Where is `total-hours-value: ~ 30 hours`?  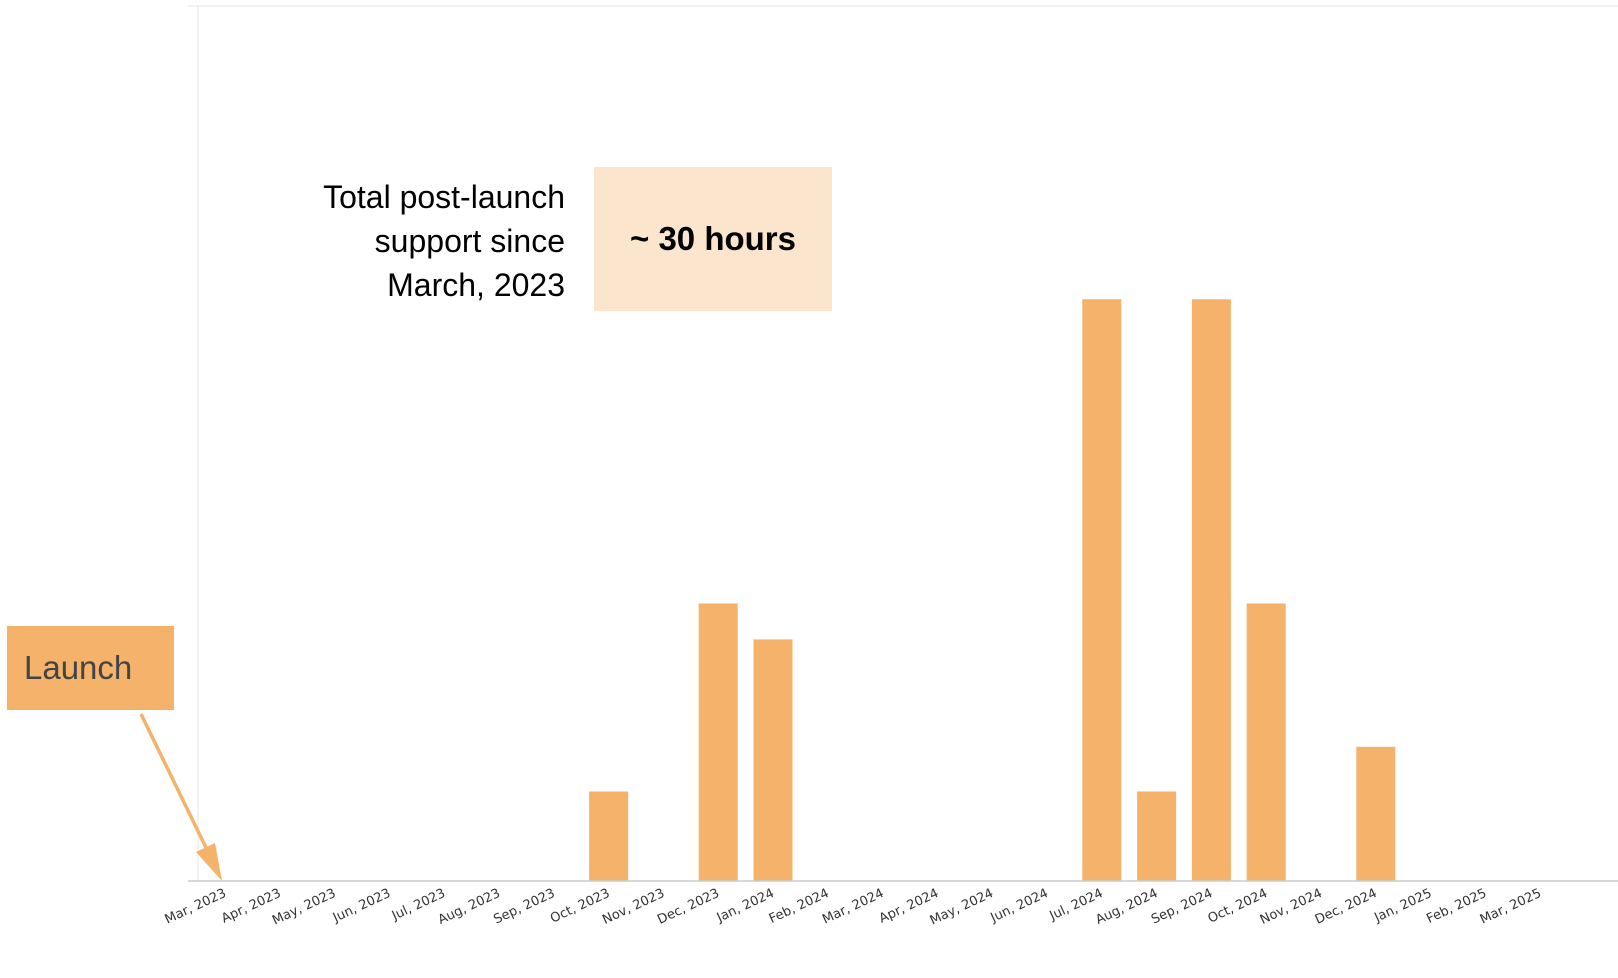 total-hours-value: ~ 30 hours is located at coordinates (713, 238).